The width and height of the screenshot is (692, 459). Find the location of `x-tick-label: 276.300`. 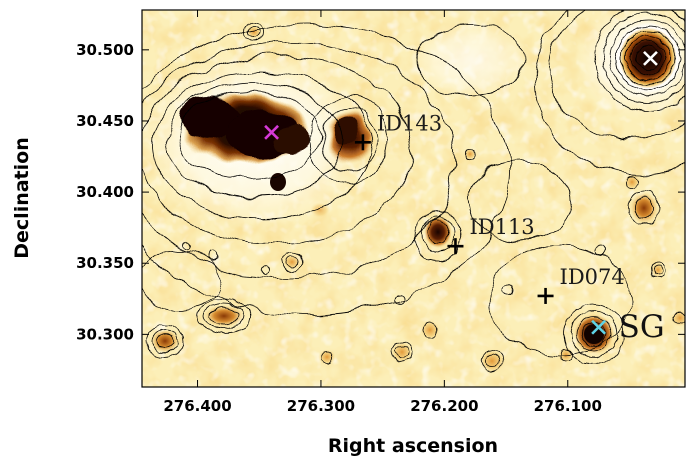

x-tick-label: 276.300 is located at coordinates (321, 406).